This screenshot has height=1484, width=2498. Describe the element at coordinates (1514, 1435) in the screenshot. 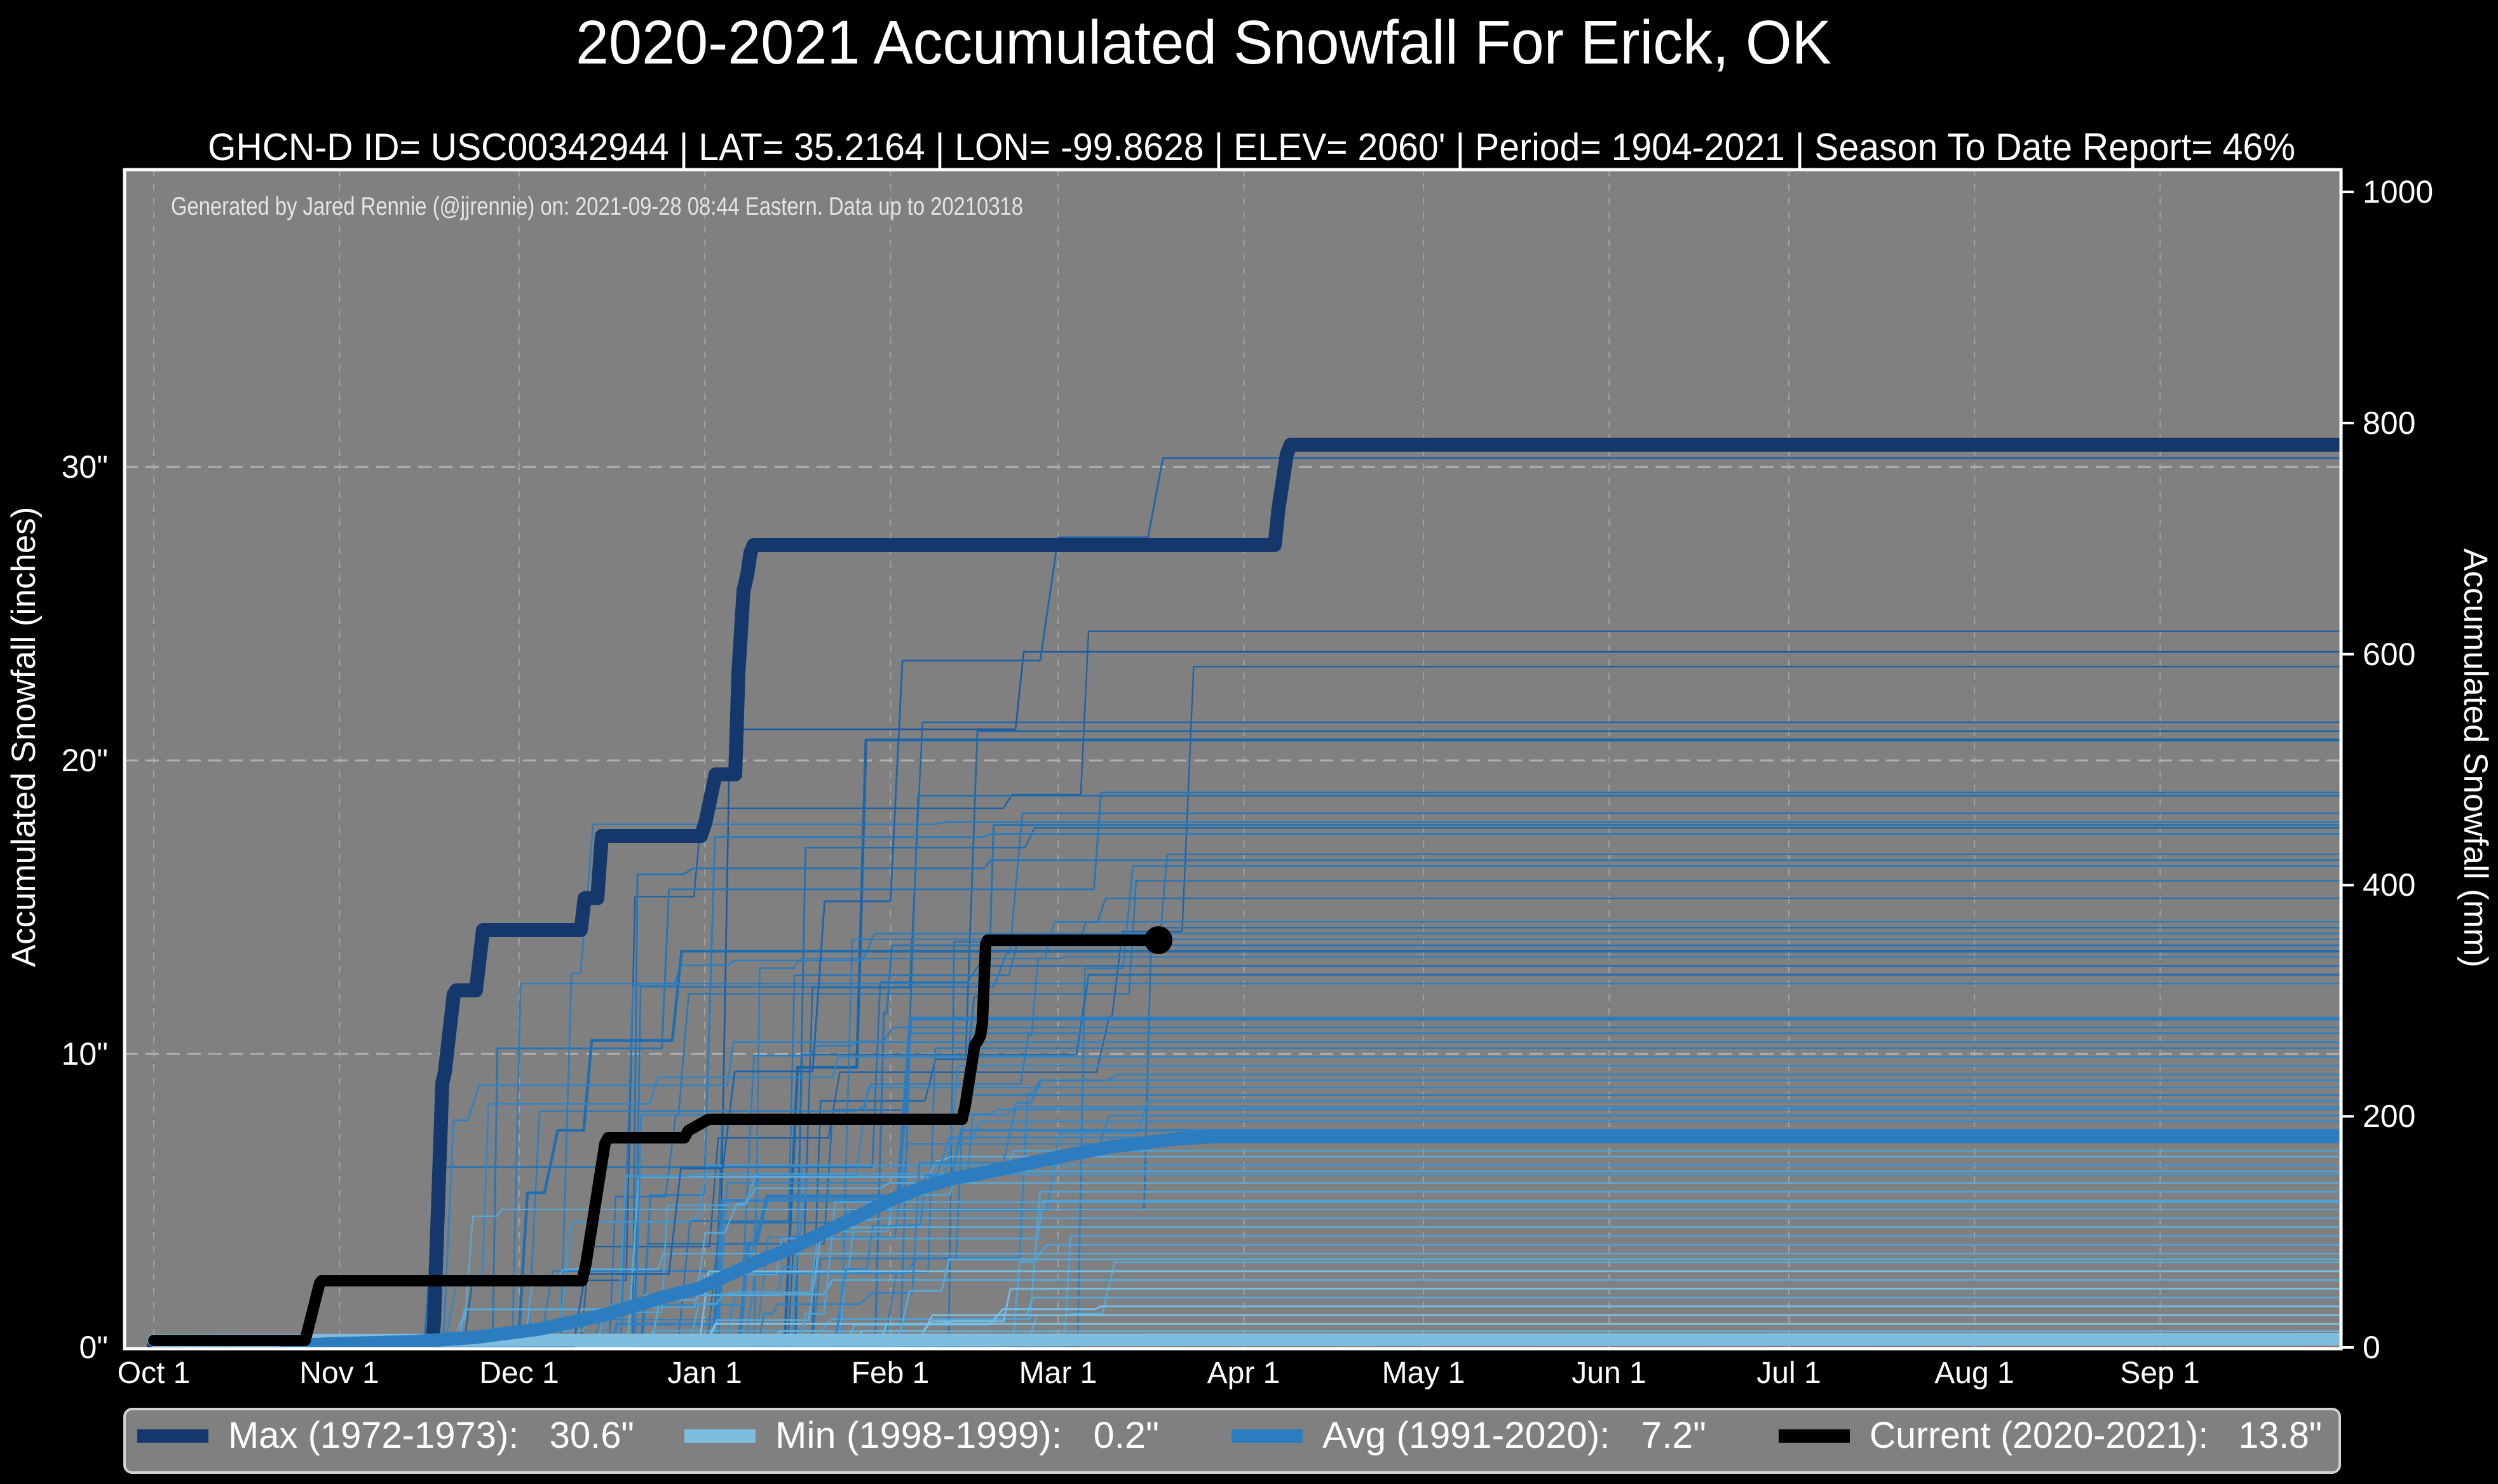

I see `svg-text: Avg (1991-2020): 7.2"` at that location.